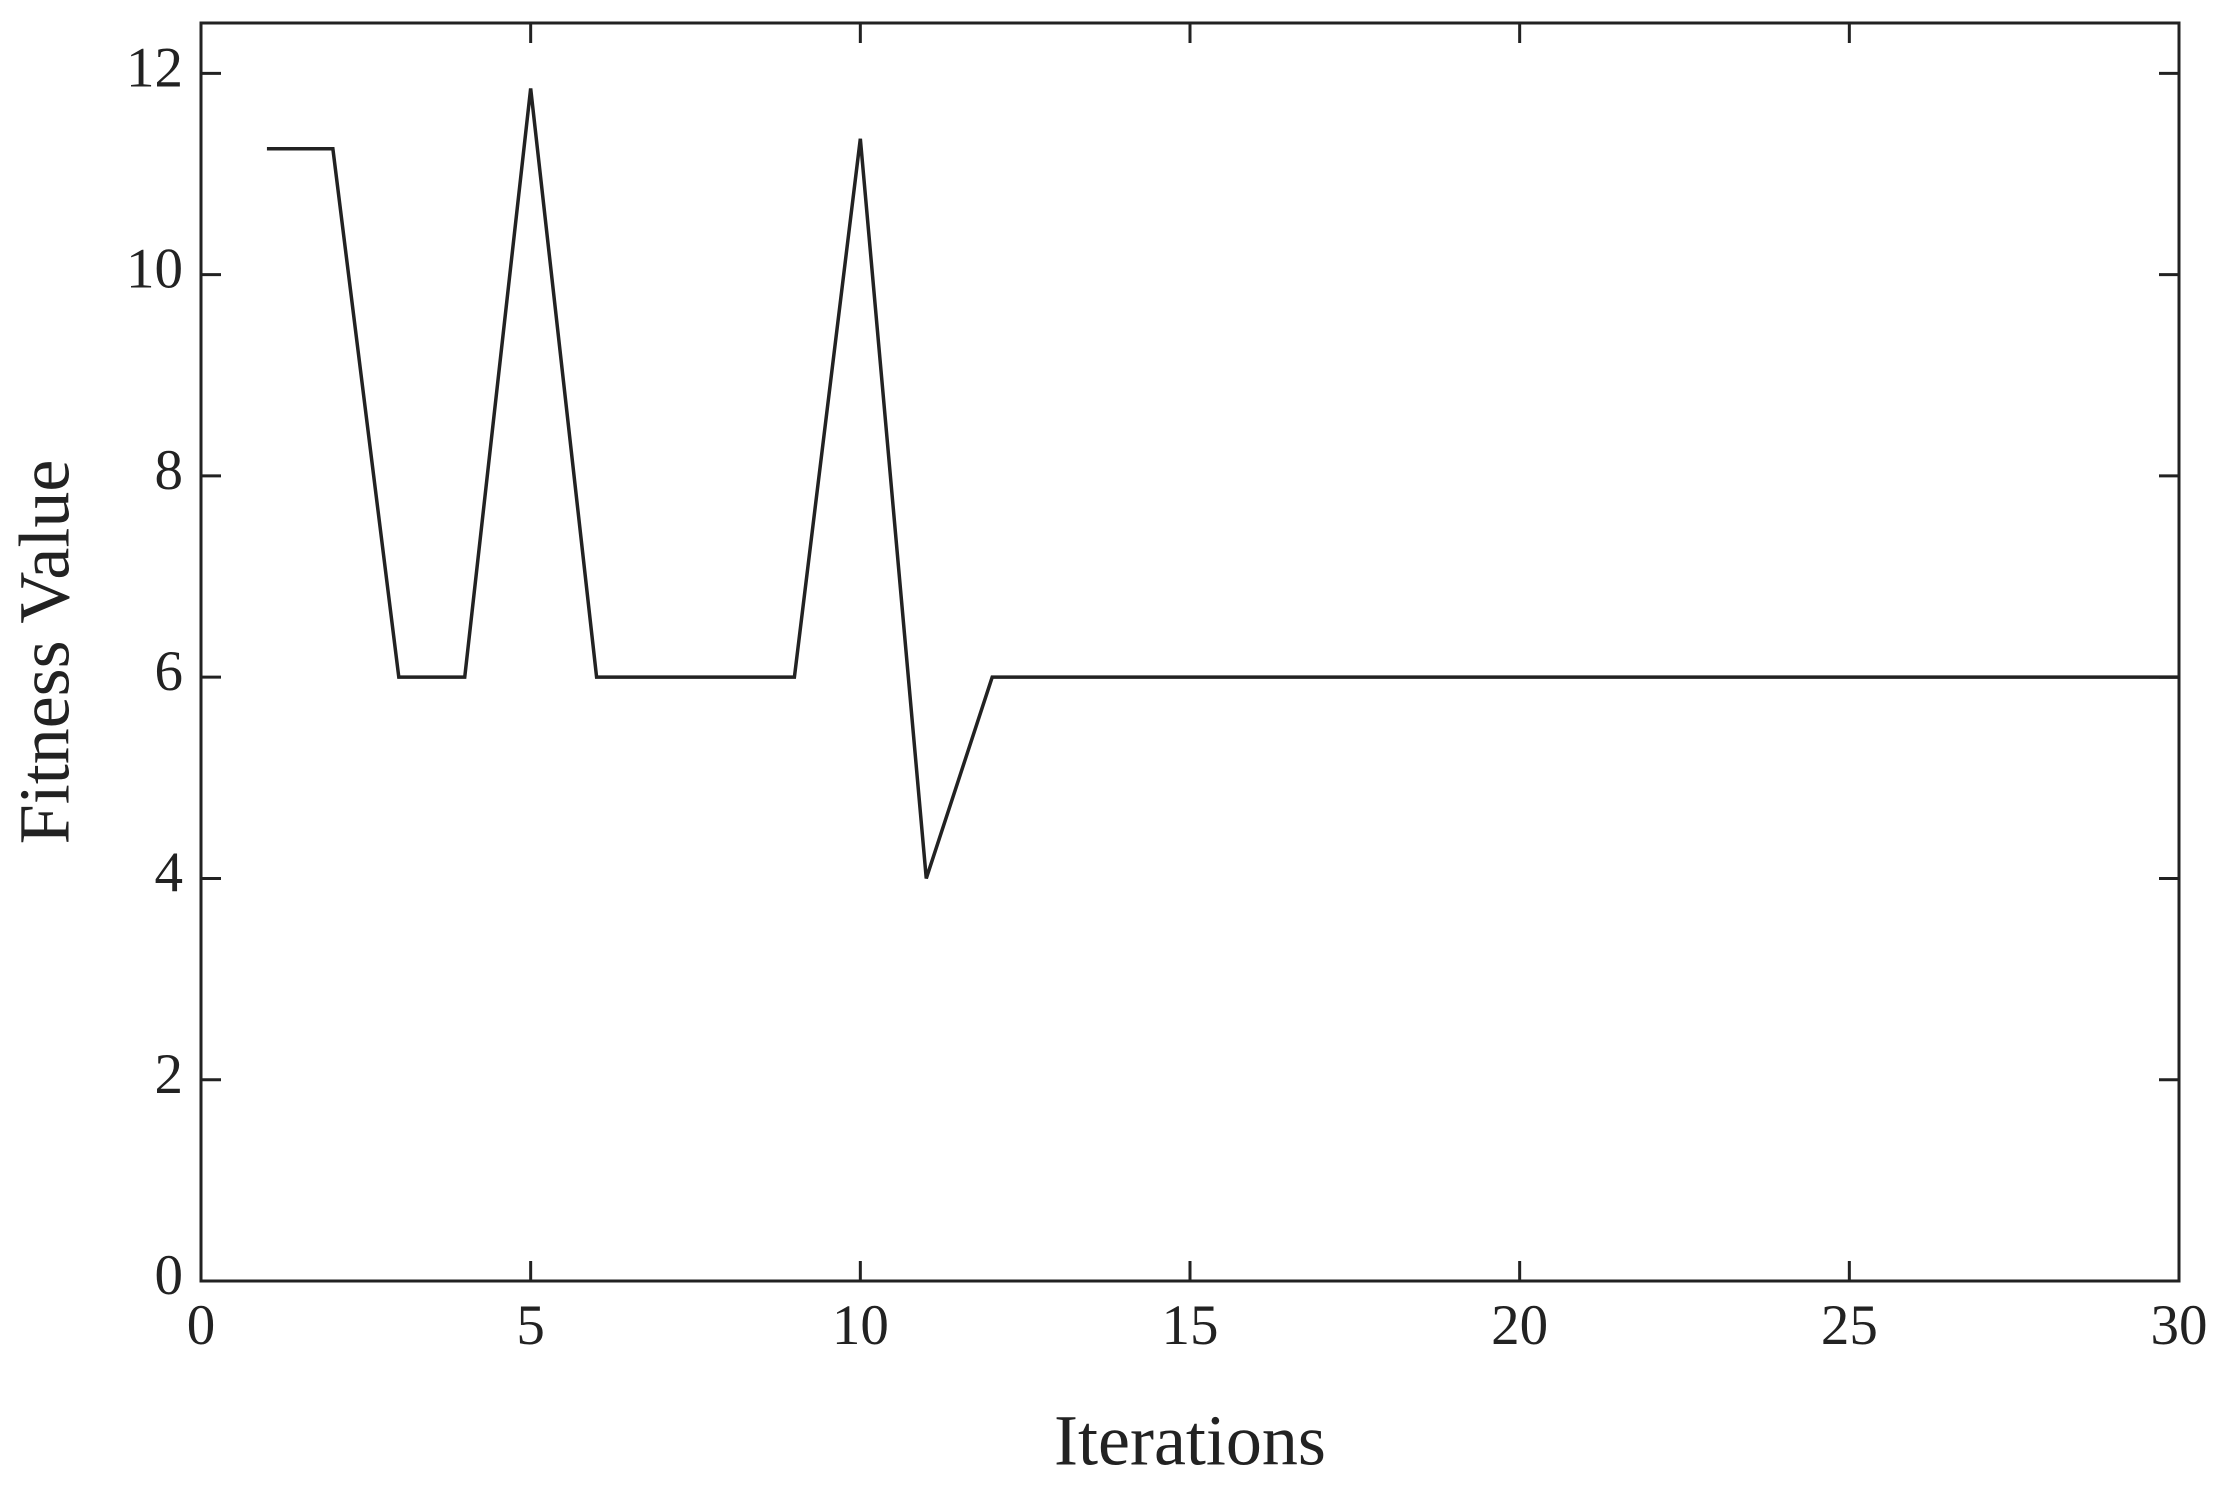 The width and height of the screenshot is (2232, 1496). What do you see at coordinates (154, 269) in the screenshot?
I see `y-tick-label: 10` at bounding box center [154, 269].